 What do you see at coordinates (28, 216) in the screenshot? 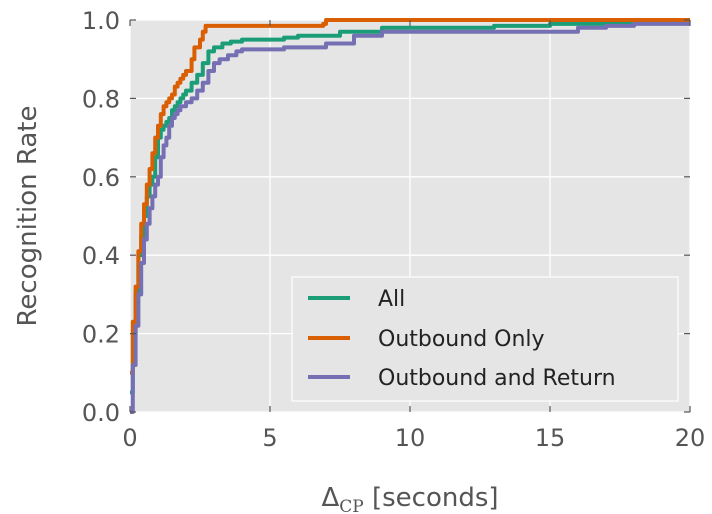
I see `y-axis-label: Recognition Rate` at bounding box center [28, 216].